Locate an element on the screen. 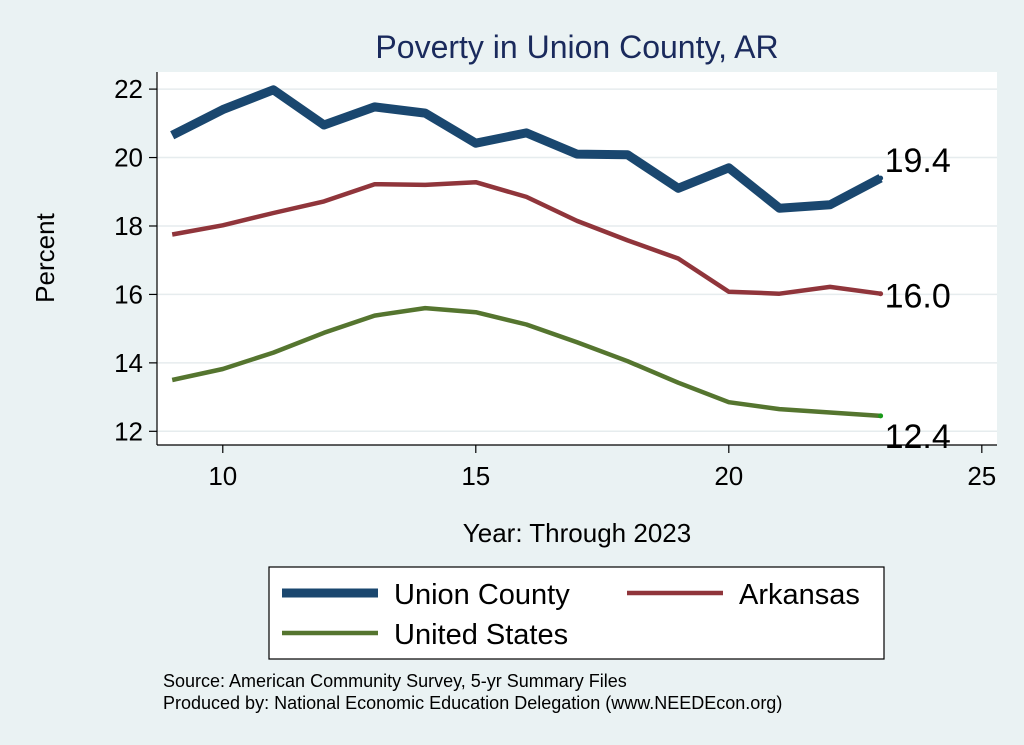  end-labels: 19.4 16.0 12.4 is located at coordinates (918, 299).